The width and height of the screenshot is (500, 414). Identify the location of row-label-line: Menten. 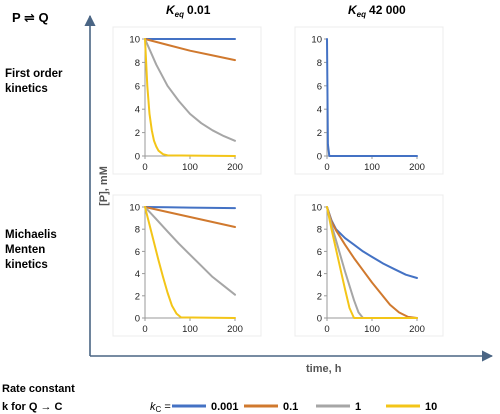
(25, 250).